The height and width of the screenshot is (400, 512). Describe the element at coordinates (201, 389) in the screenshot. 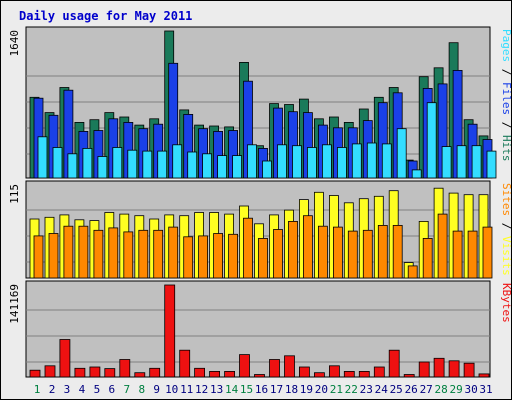

I see `day-label: 12` at that location.